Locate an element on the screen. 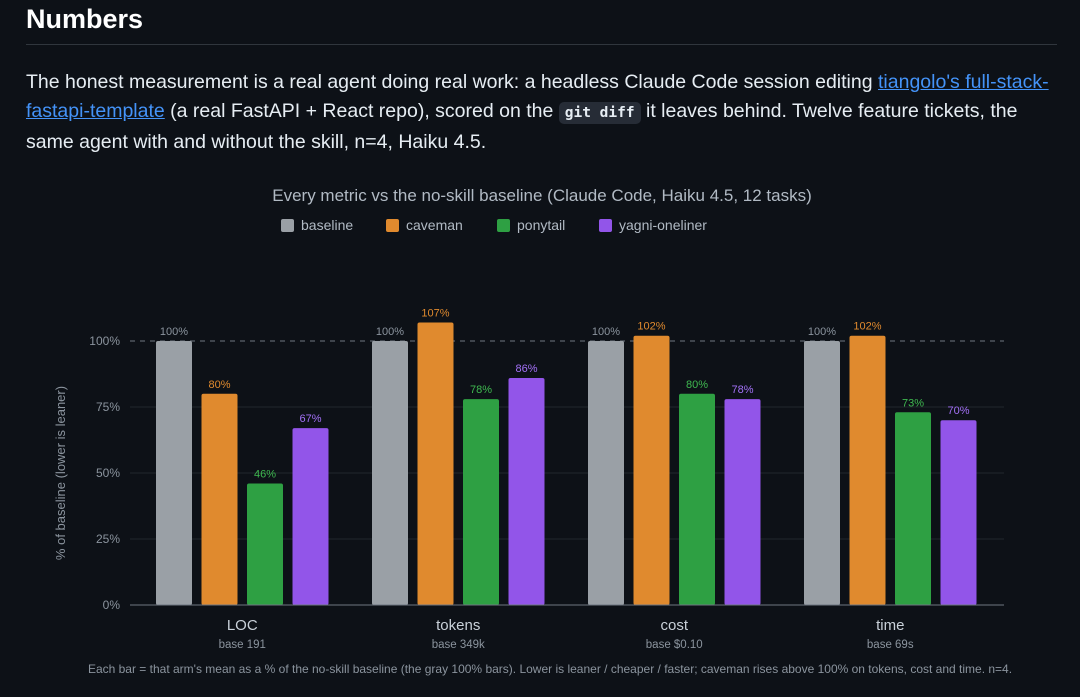  x-category-subtitle: base 191 is located at coordinates (242, 645).